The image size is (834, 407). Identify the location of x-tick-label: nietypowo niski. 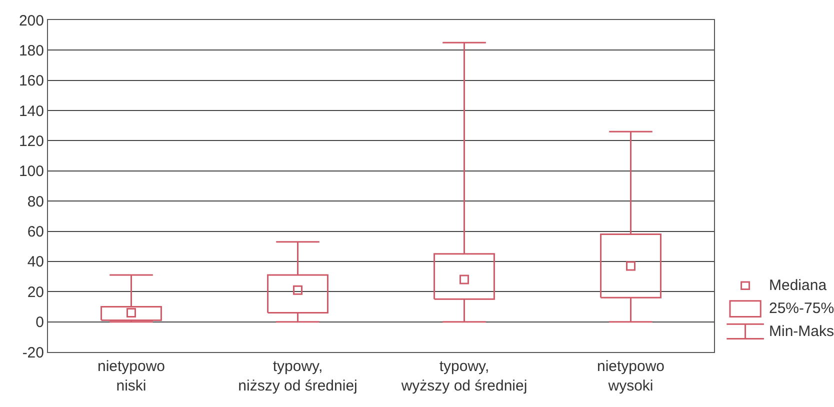
(131, 376).